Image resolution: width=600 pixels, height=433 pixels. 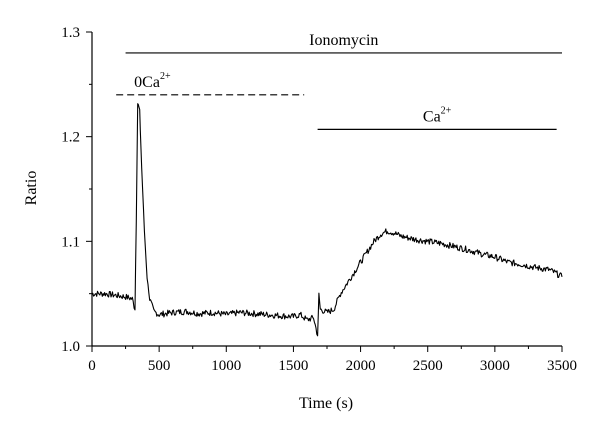 I want to click on x-tick-label: 500, so click(x=159, y=366).